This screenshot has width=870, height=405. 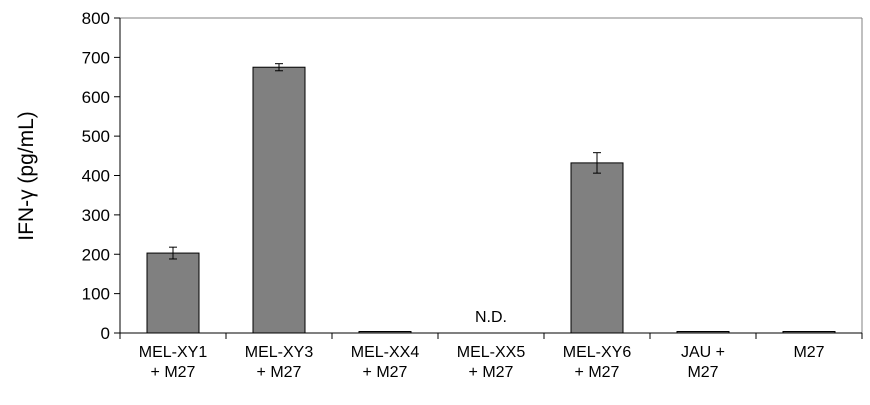 I want to click on y-axis-title: IFN-γ (pg/mL), so click(x=26, y=176).